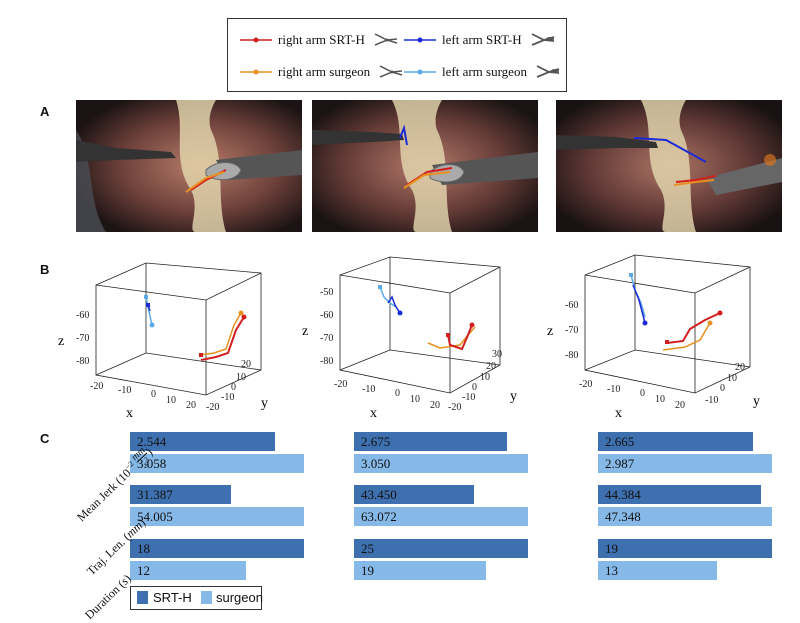 This screenshot has width=800, height=623. What do you see at coordinates (153, 394) in the screenshot?
I see `x-tick-label: 0` at bounding box center [153, 394].